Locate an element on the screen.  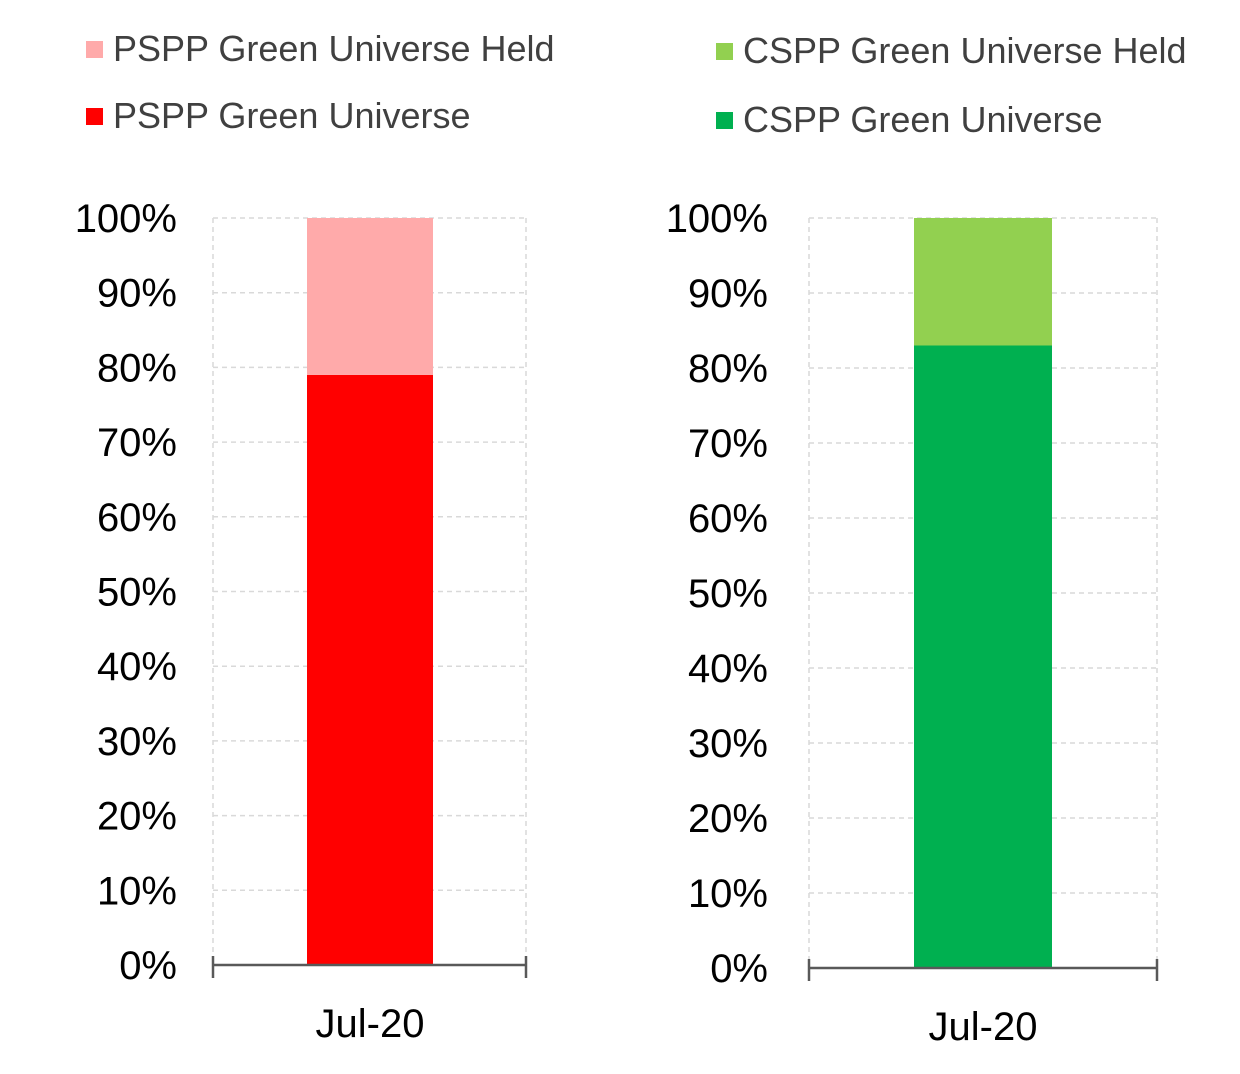
legend-label-pspp-held: PSPP Green Universe Held is located at coordinates (334, 48).